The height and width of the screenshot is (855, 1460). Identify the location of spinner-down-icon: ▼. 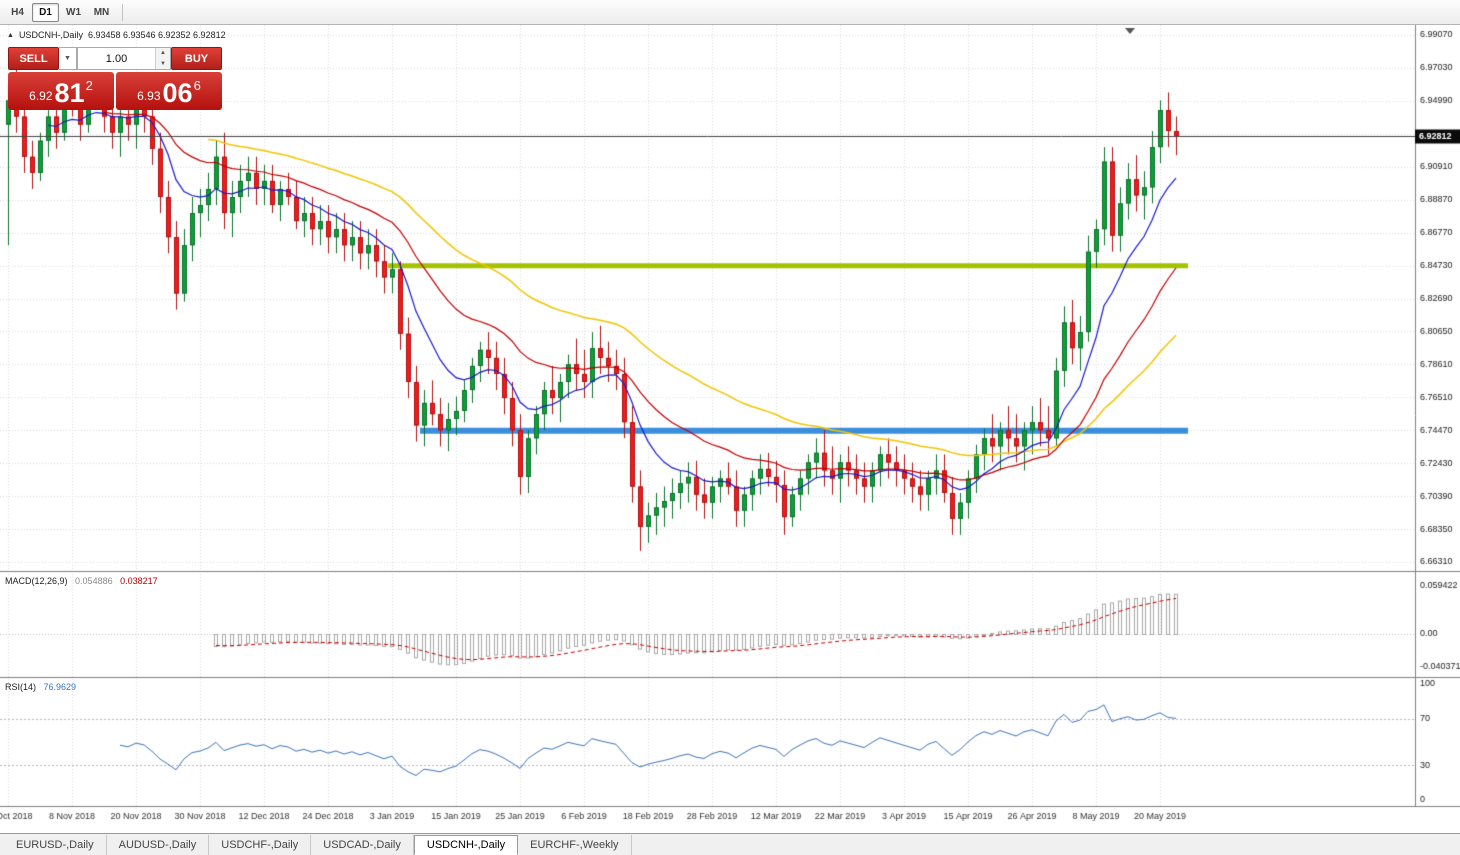
(163, 63).